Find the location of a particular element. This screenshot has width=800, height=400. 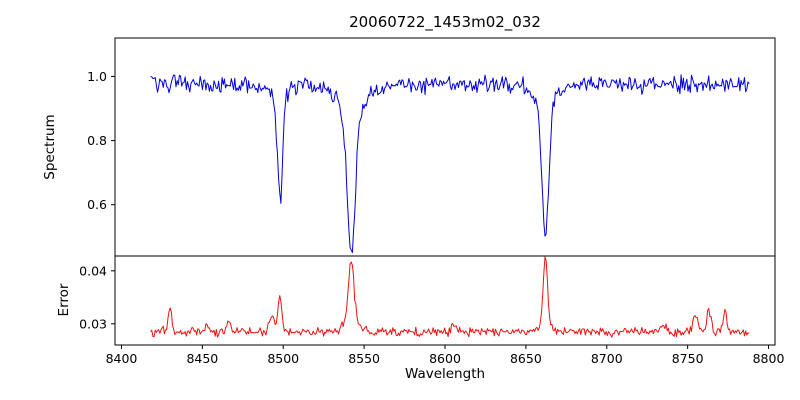

error-y-tick-label: 0.03 is located at coordinates (93, 323).